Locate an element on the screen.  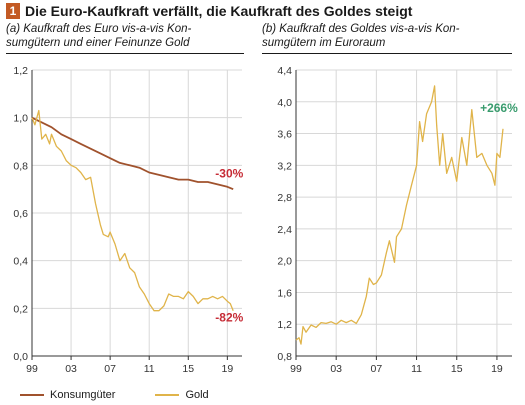
chart-a-x-tick-label: 03 is located at coordinates (71, 369).